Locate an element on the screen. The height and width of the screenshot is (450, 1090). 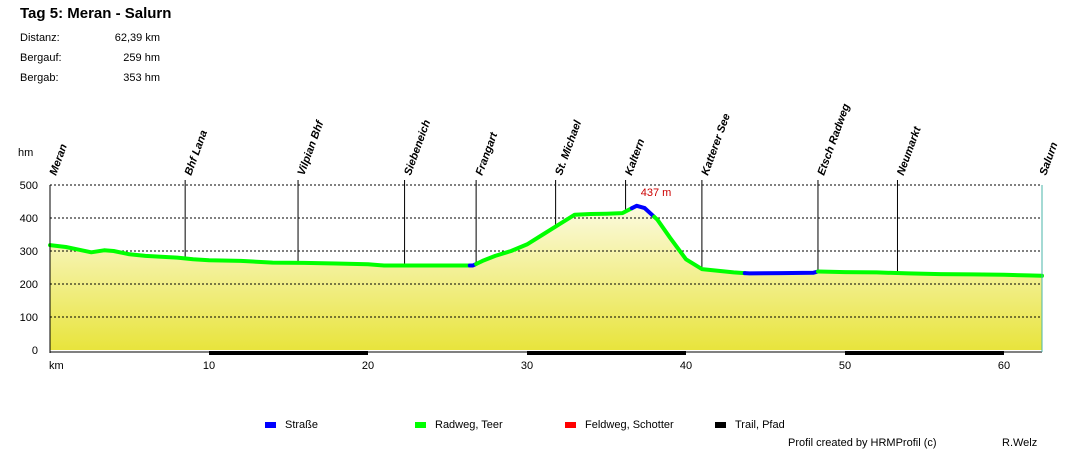
ascent-label: Bergauf: is located at coordinates (41, 58).